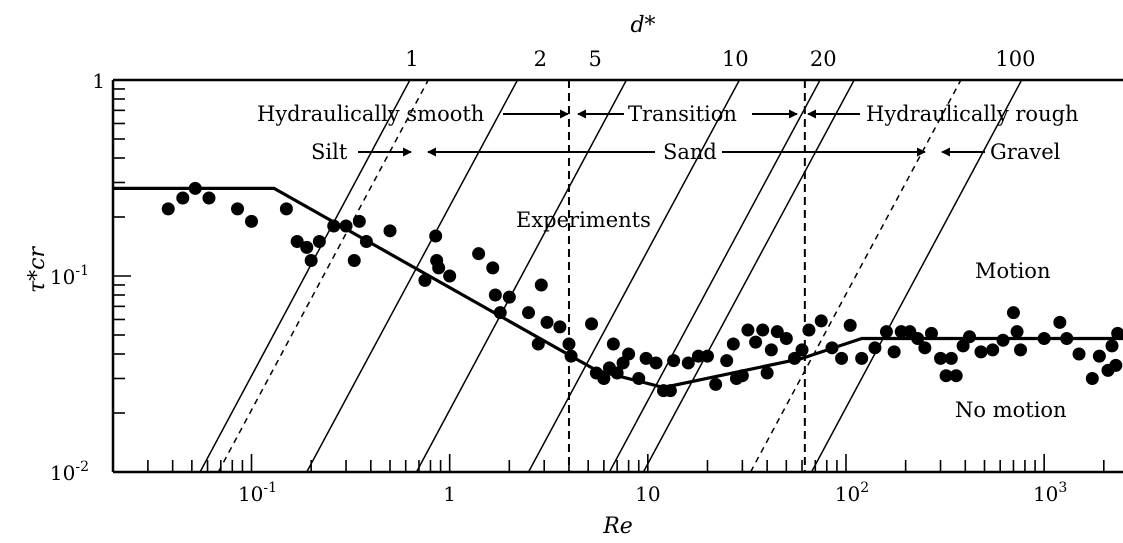 The height and width of the screenshot is (543, 1123). Describe the element at coordinates (595, 59) in the screenshot. I see `top-tick-label: 5` at that location.